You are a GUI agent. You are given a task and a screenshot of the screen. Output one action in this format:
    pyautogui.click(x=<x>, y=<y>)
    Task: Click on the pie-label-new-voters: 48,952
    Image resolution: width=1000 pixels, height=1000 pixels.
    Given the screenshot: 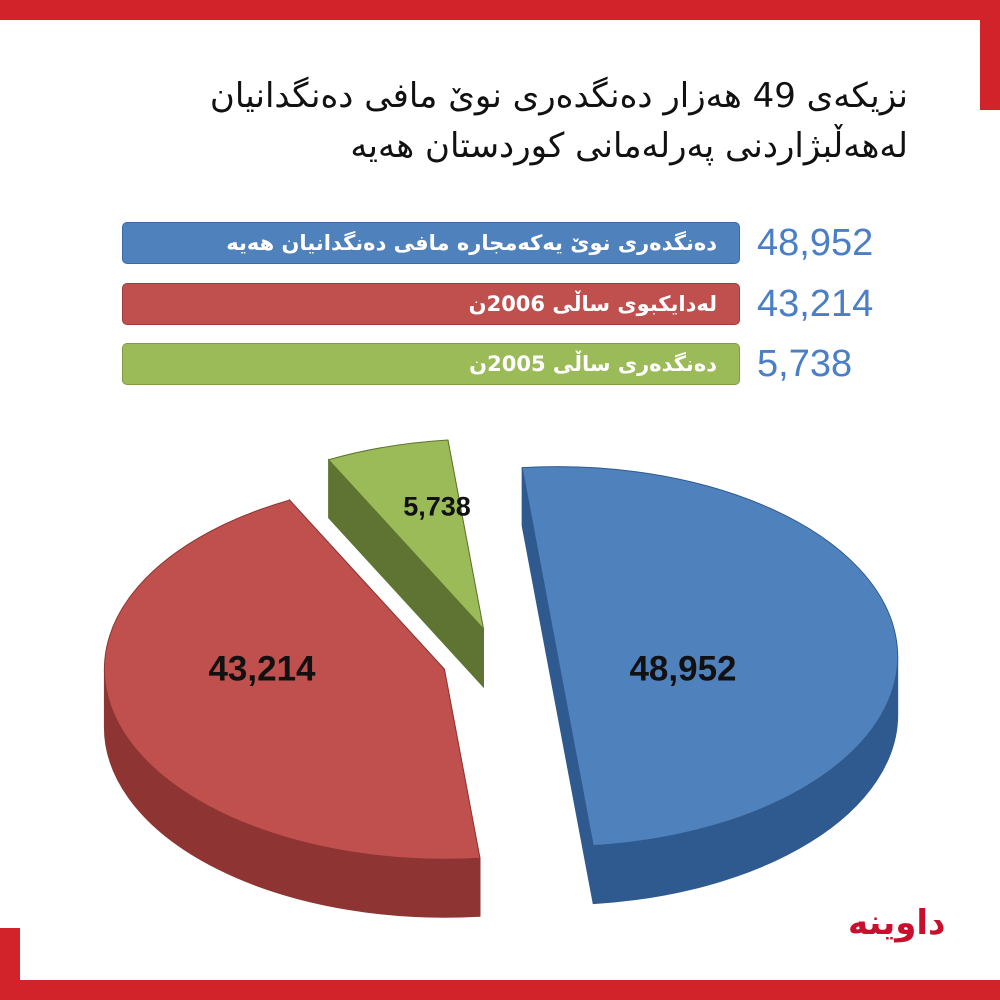 What is the action you would take?
    pyautogui.click(x=682, y=669)
    